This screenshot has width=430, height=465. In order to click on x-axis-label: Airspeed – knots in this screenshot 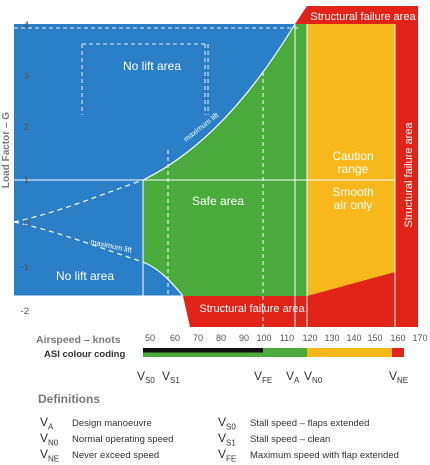, I will do `click(78, 340)`.